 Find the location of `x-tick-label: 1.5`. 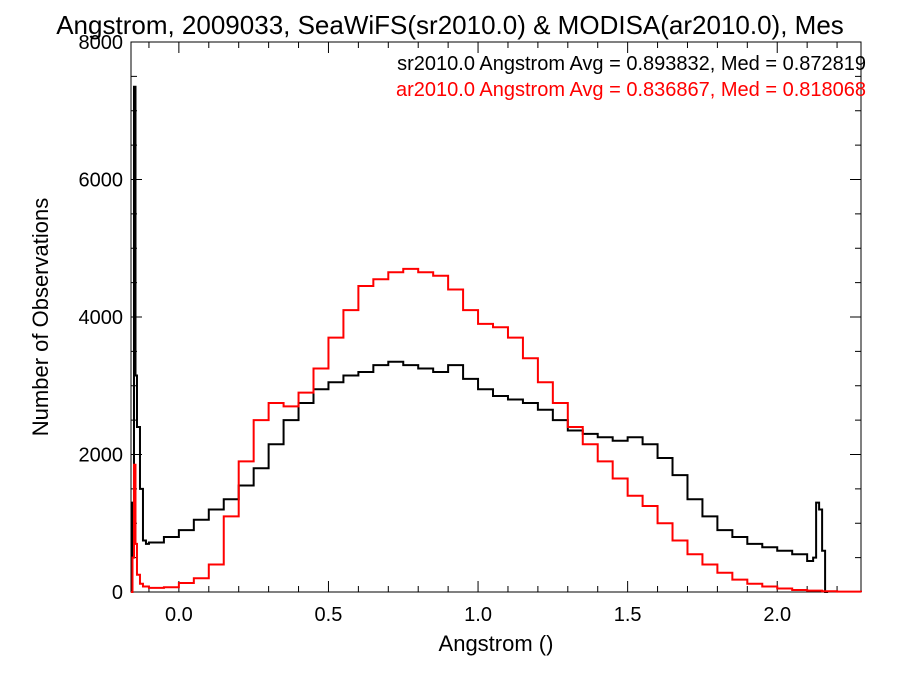

x-tick-label: 1.5 is located at coordinates (628, 615).